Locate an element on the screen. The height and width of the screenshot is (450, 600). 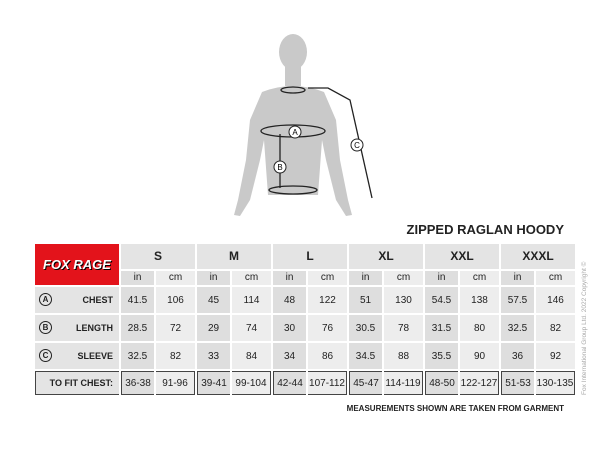
cell-value: 76 is located at coordinates (327, 328).